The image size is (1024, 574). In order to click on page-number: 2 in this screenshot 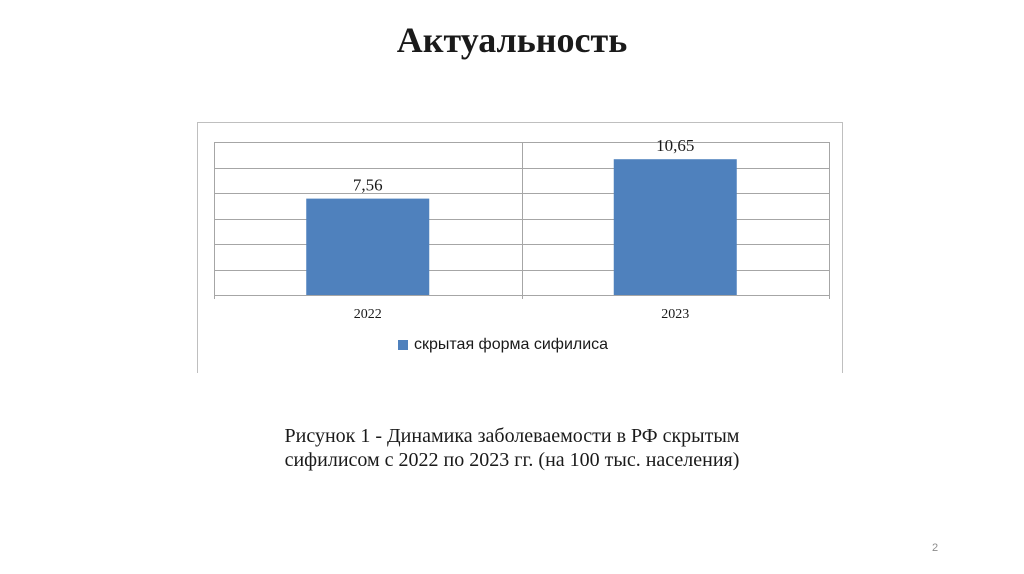, I will do `click(935, 548)`.